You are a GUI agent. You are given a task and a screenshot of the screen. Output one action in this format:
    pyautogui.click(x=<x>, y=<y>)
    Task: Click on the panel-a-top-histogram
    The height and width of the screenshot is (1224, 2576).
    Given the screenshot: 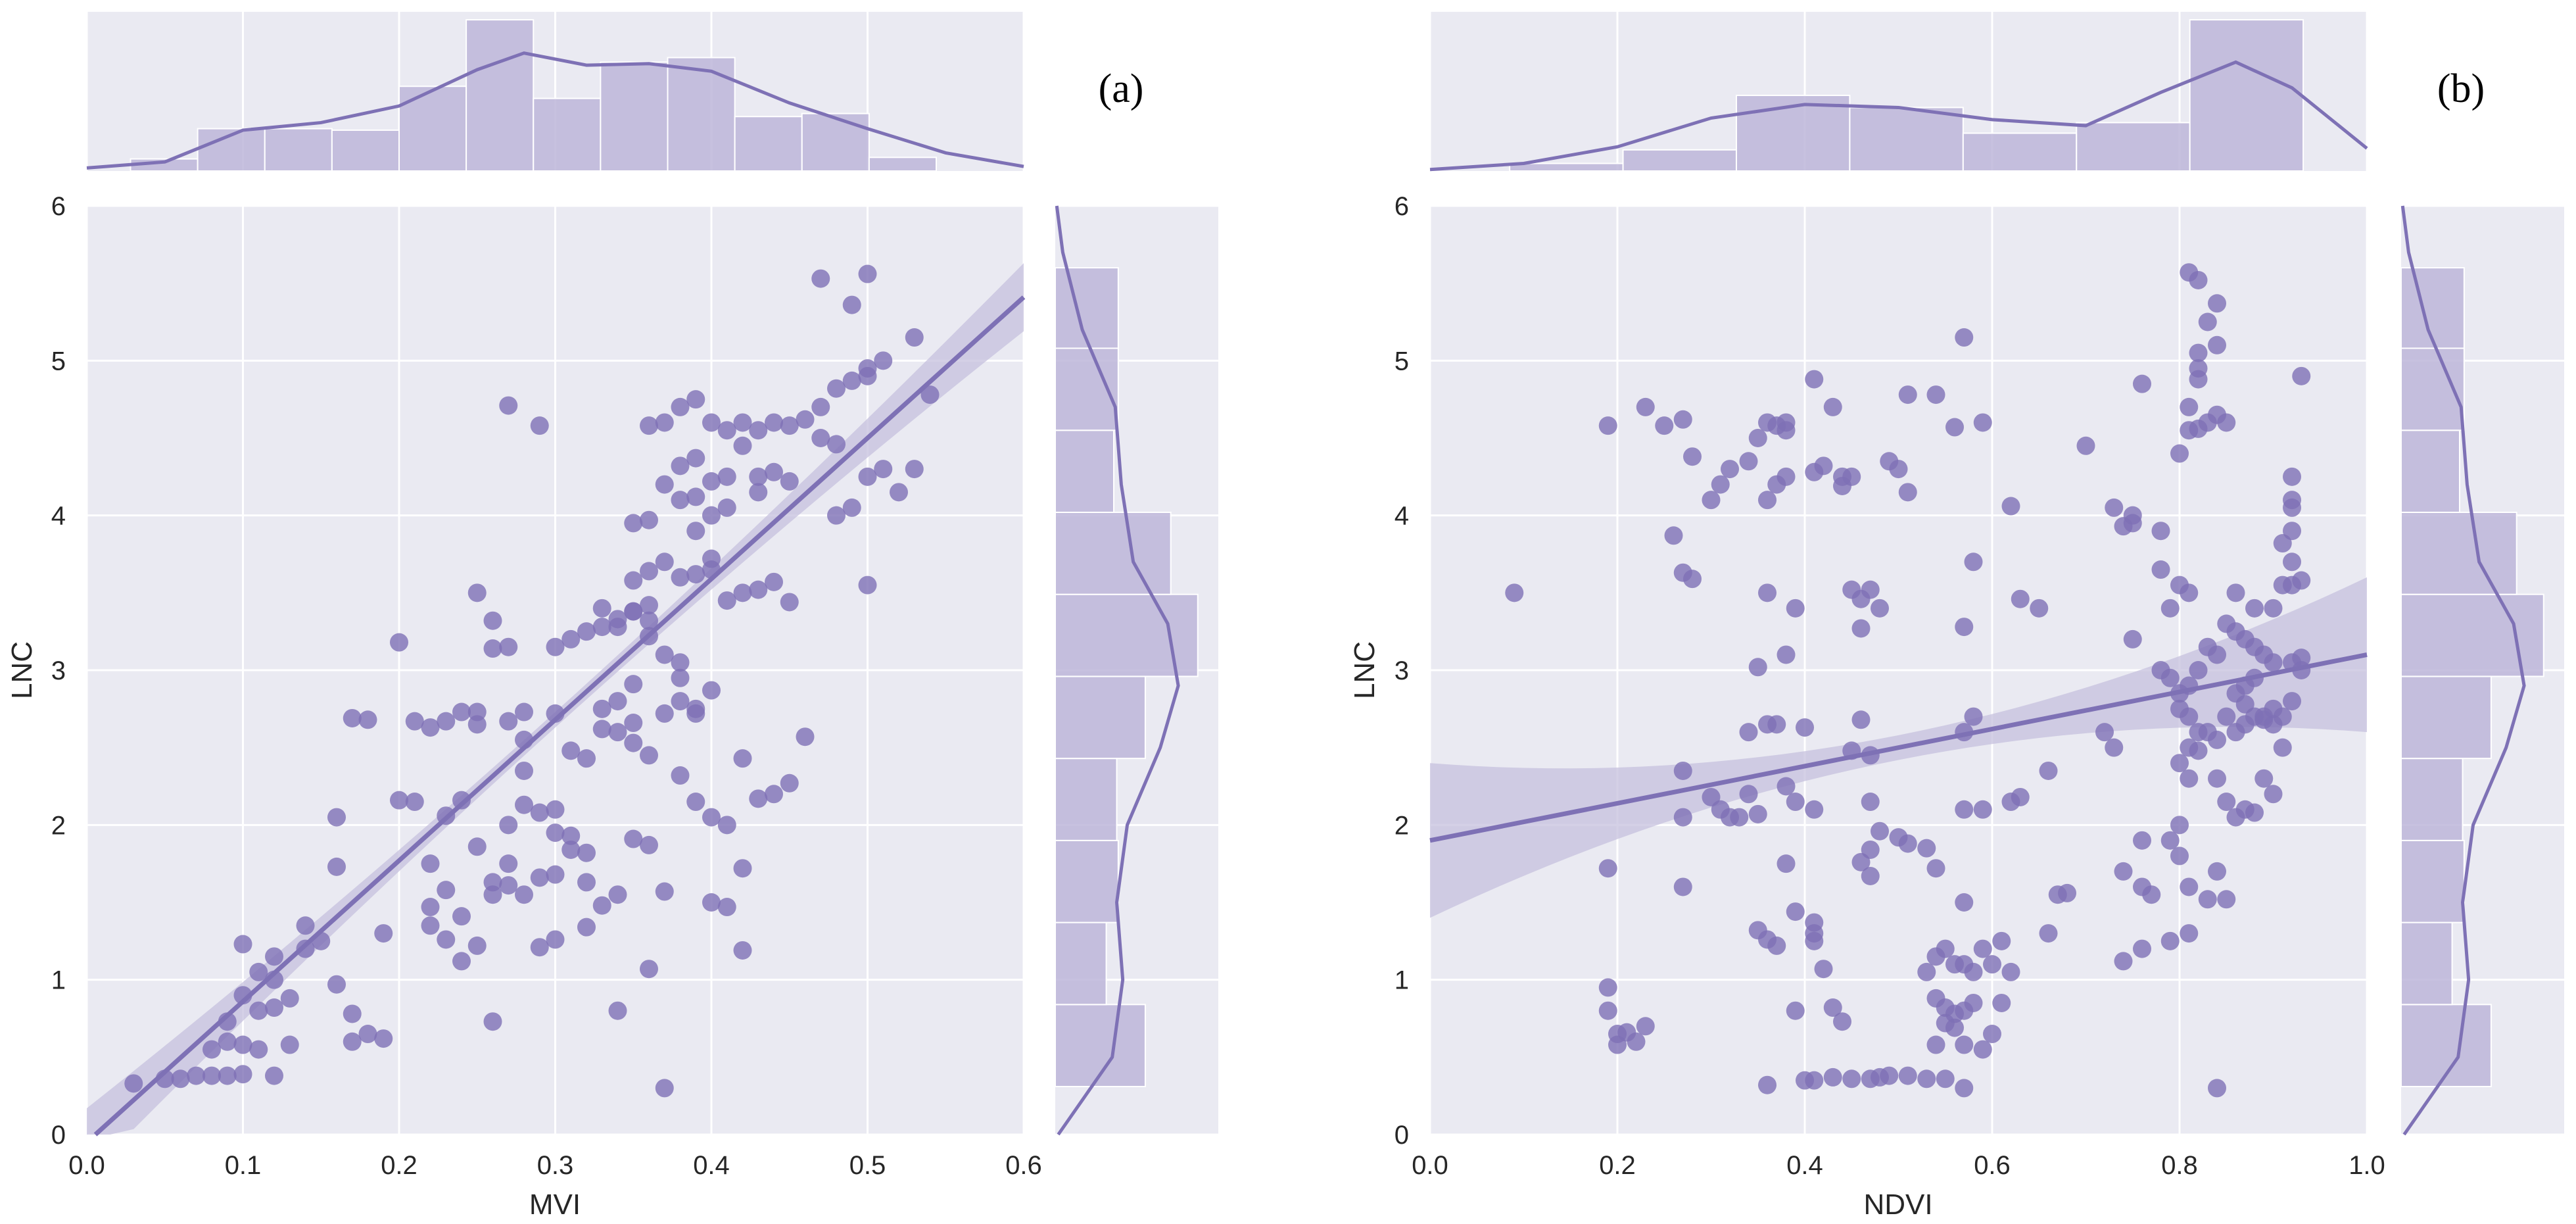 What is the action you would take?
    pyautogui.click(x=534, y=96)
    